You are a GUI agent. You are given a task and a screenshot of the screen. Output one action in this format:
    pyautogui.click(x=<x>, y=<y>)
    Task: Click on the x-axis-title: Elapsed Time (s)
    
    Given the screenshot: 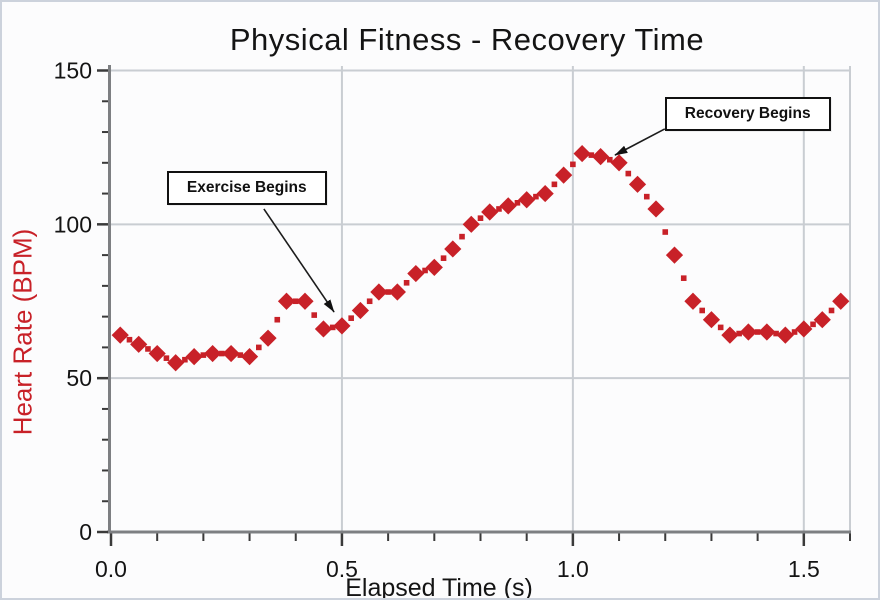 What is the action you would take?
    pyautogui.click(x=439, y=587)
    